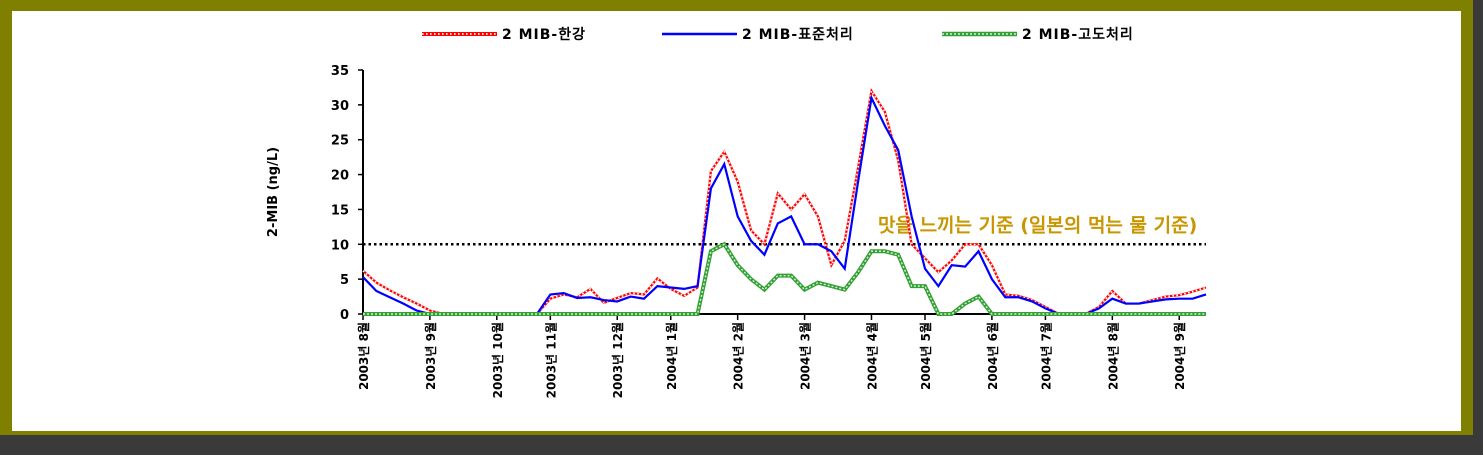 Image resolution: width=1483 pixels, height=455 pixels. What do you see at coordinates (340, 245) in the screenshot?
I see `y-tick-label: 10` at bounding box center [340, 245].